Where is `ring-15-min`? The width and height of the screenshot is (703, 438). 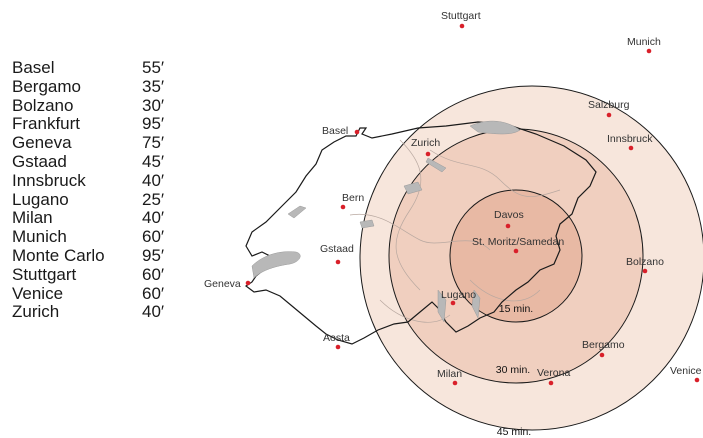 ring-15-min is located at coordinates (516, 256).